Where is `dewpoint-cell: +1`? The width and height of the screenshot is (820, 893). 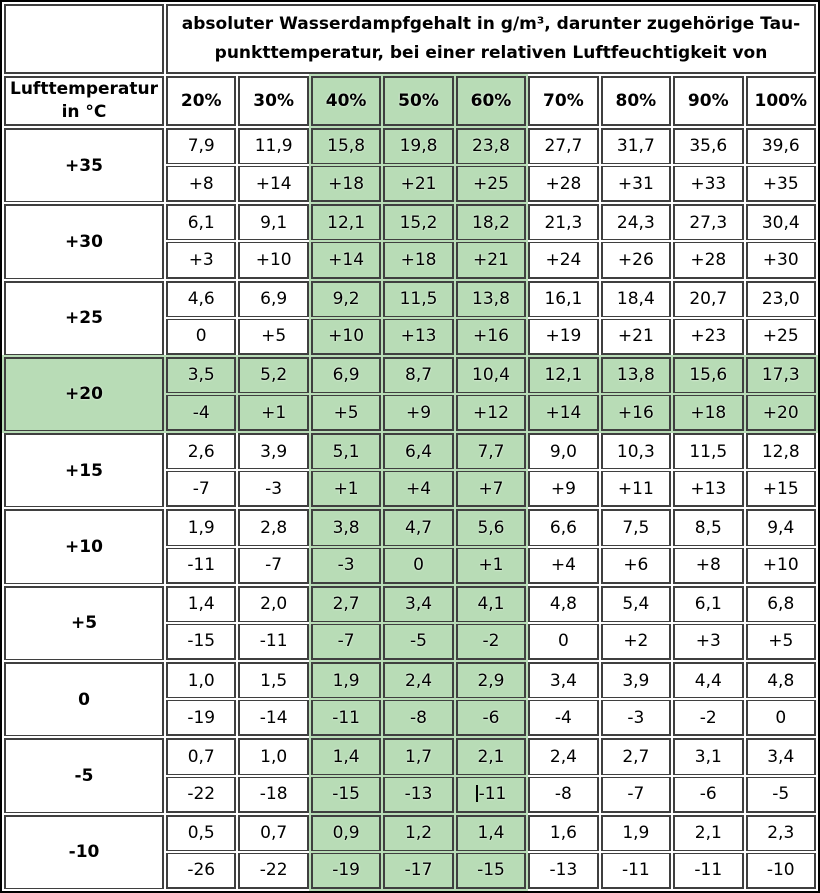
dewpoint-cell: +1 is located at coordinates (491, 565).